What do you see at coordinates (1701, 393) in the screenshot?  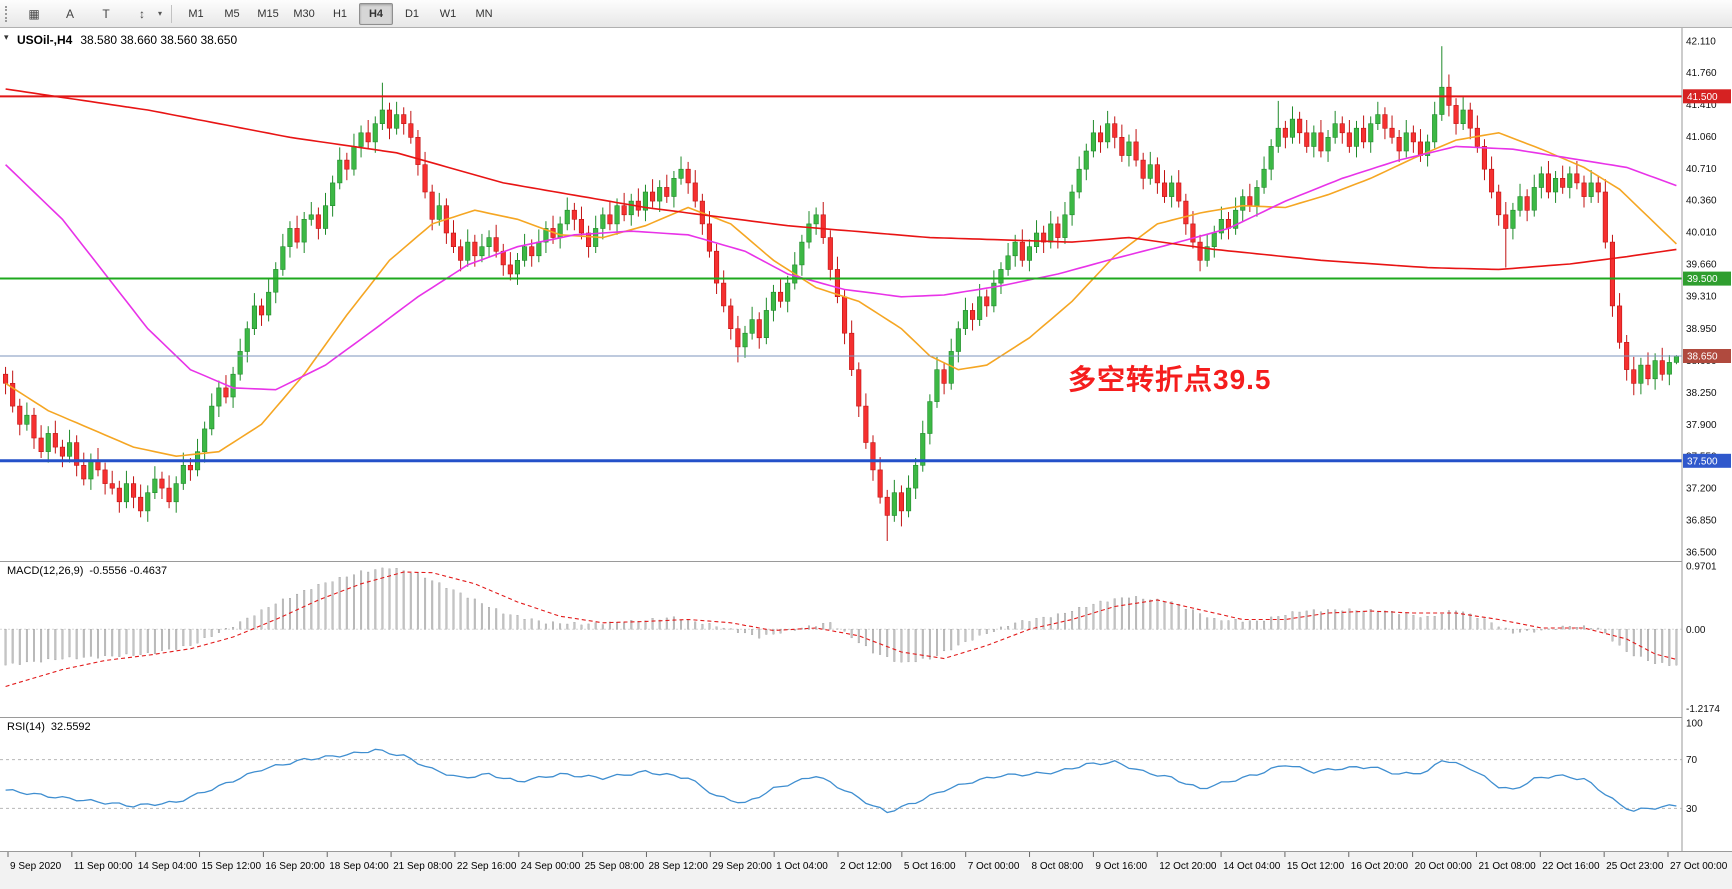 I see `svg-text: 38.250` at bounding box center [1701, 393].